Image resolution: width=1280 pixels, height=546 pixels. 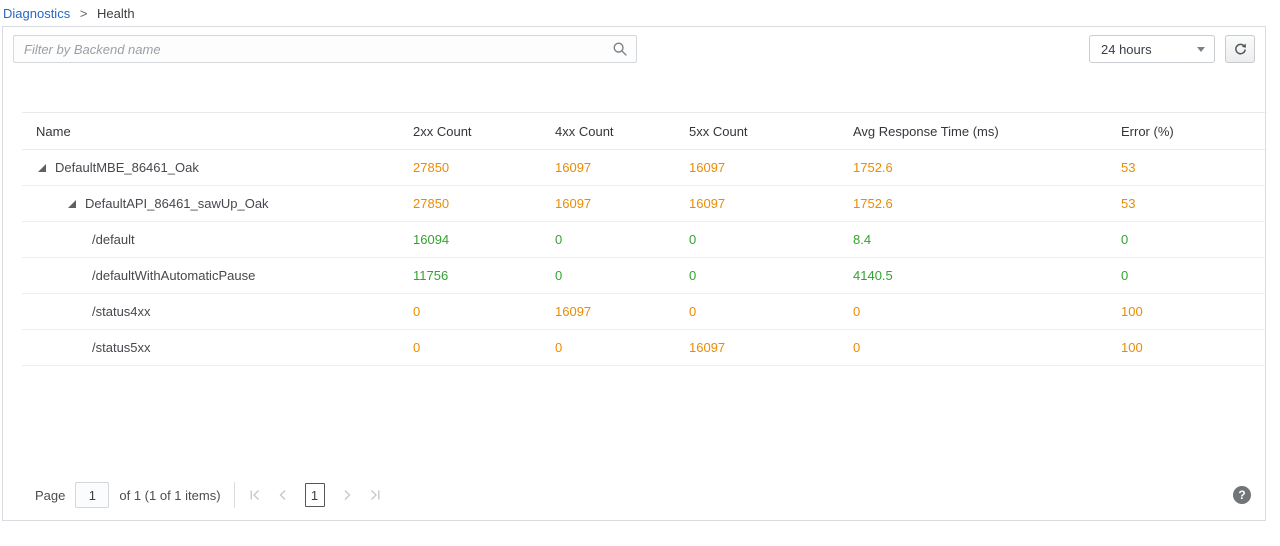 I want to click on time-range-select: 24 hours, so click(x=1152, y=49).